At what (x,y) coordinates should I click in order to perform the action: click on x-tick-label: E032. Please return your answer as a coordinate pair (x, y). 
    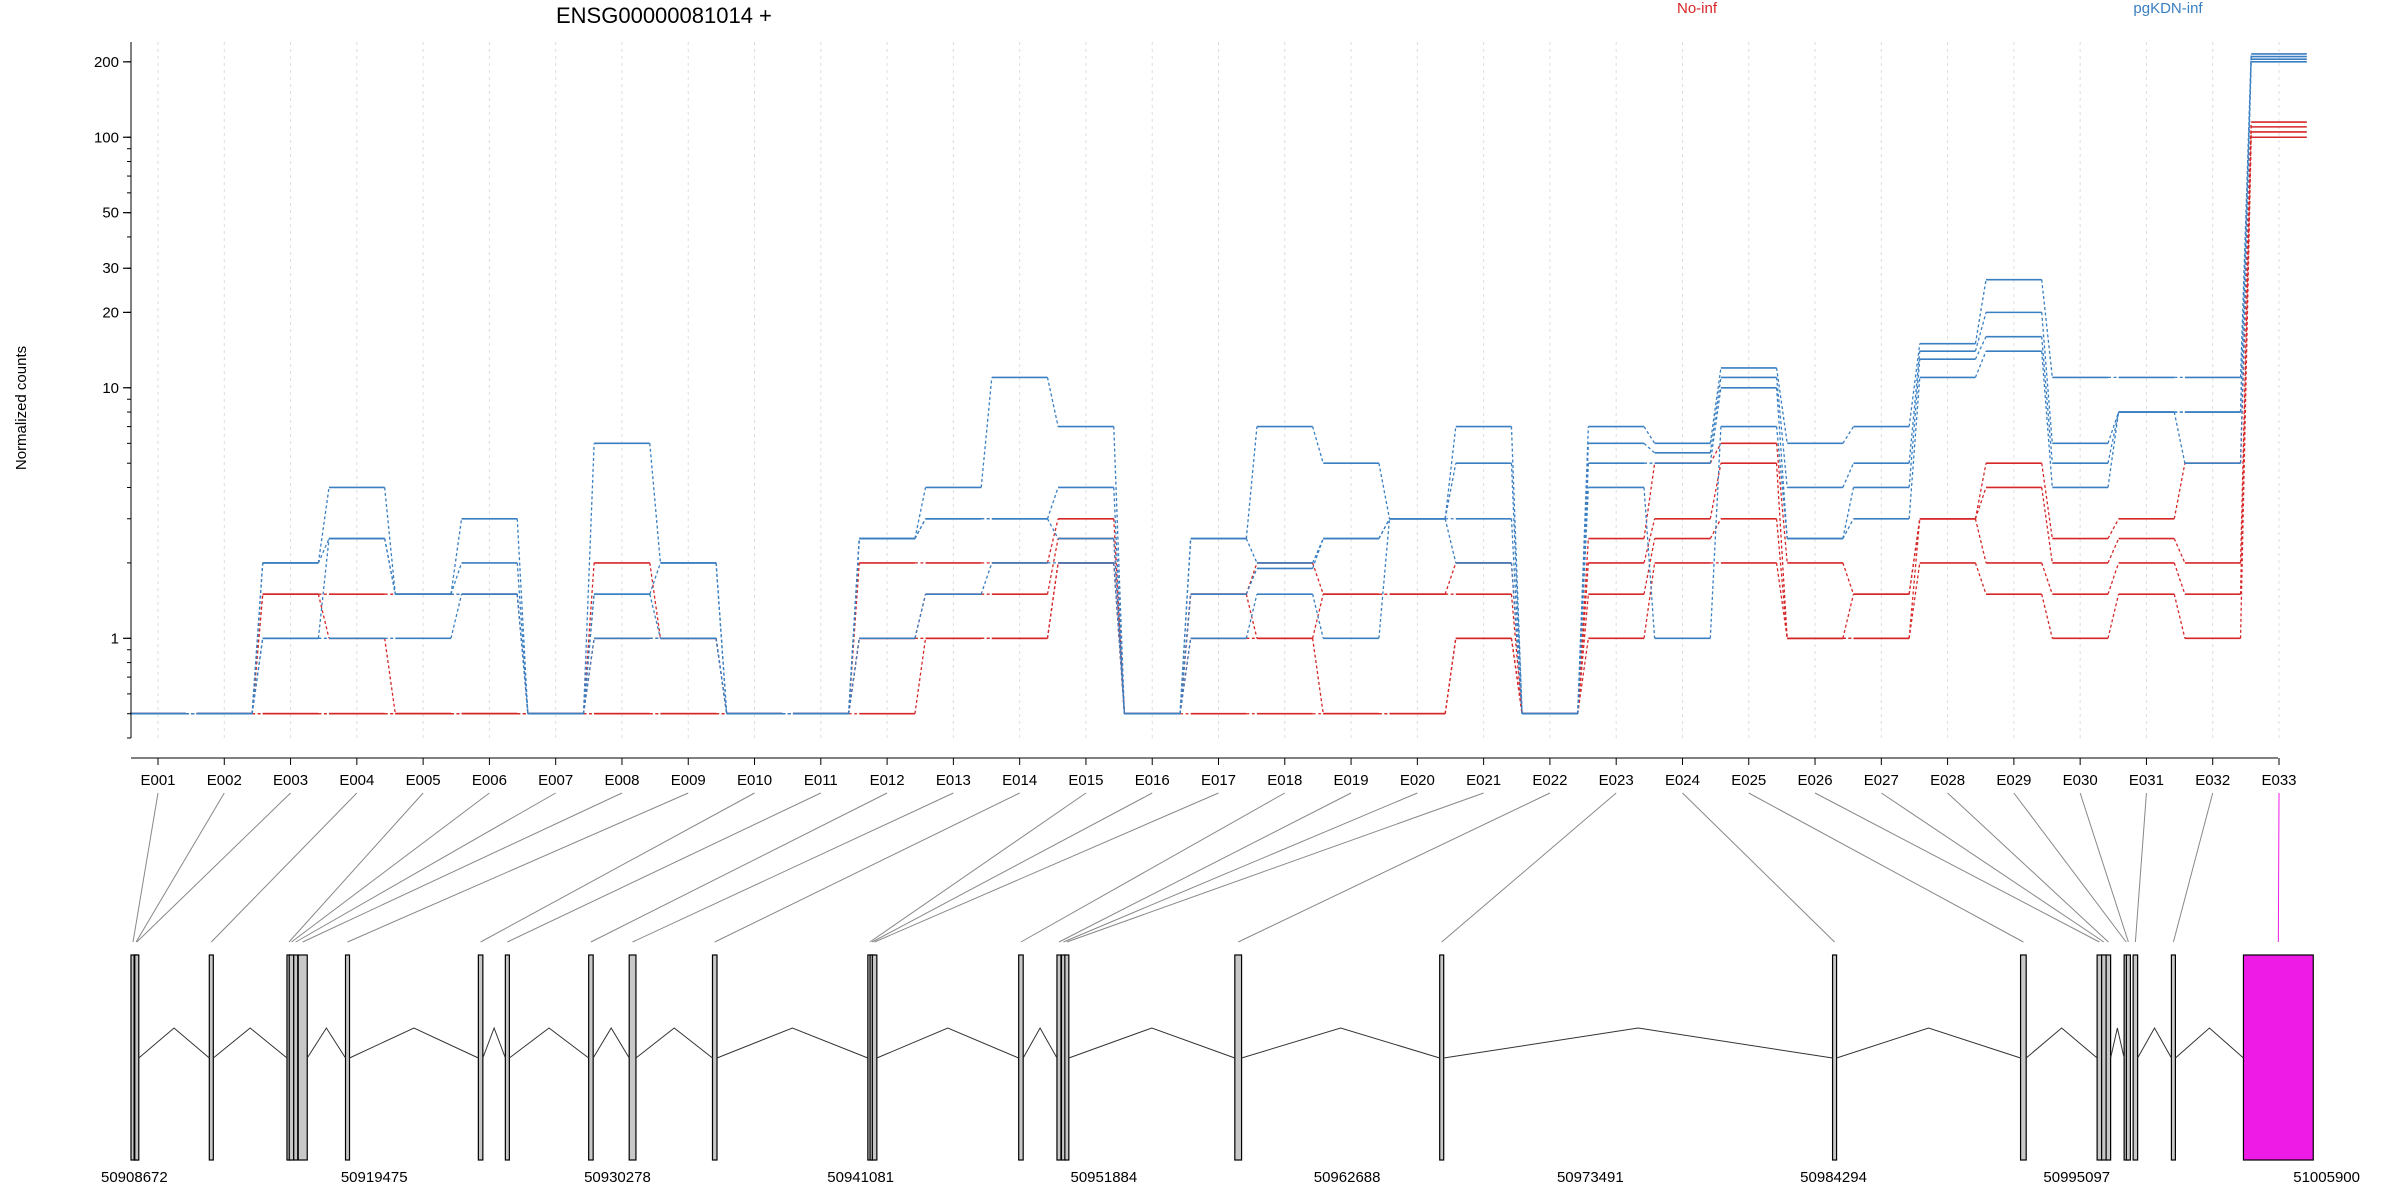
    Looking at the image, I should click on (2212, 780).